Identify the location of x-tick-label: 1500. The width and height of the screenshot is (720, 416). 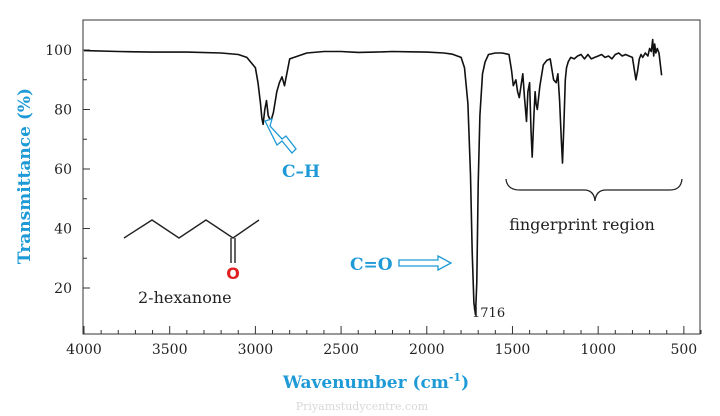
(513, 350).